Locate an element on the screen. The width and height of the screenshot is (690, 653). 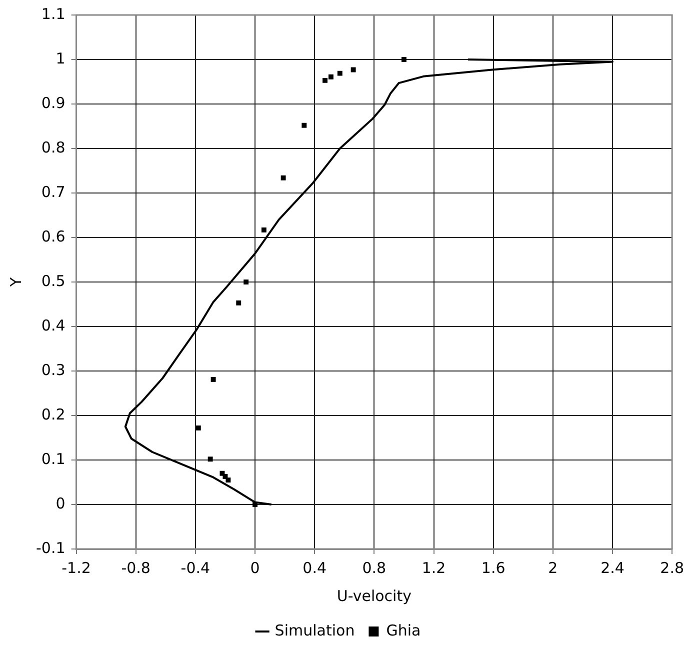
x-tick-label: 1.6 is located at coordinates (493, 567).